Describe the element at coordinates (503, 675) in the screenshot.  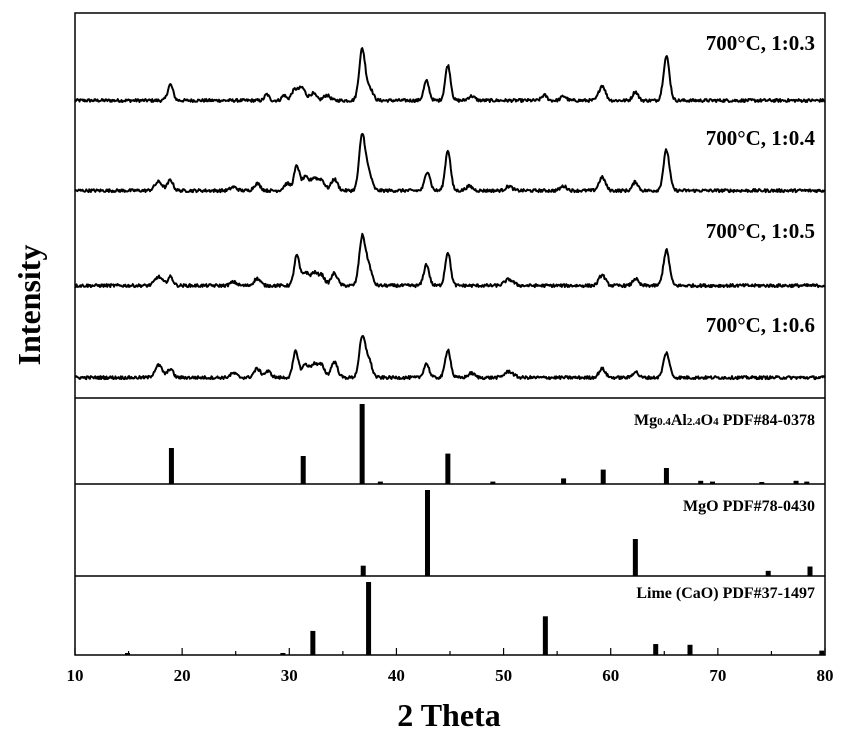
I see `x-tick-label: 50` at that location.